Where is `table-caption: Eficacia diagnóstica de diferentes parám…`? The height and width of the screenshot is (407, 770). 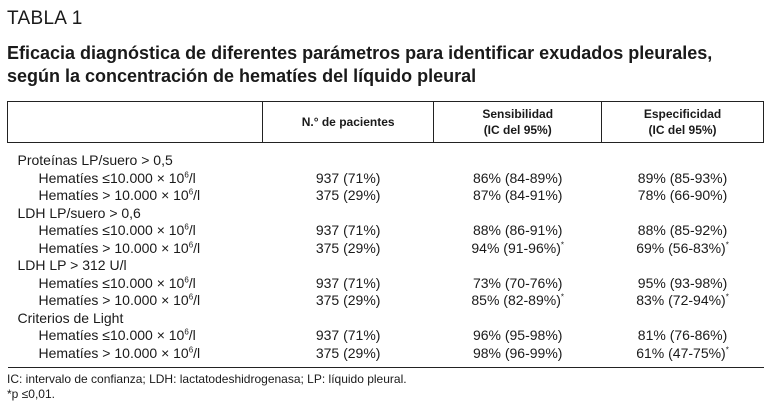
table-caption: Eficacia diagnóstica de diferentes parám… is located at coordinates (360, 64).